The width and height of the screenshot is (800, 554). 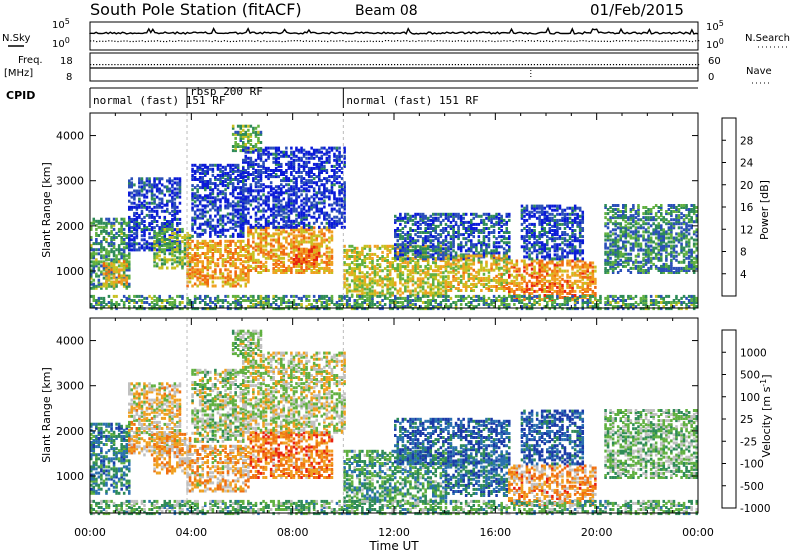 What do you see at coordinates (61, 43) in the screenshot?
I see `noise-left-bottom-tick: 100` at bounding box center [61, 43].